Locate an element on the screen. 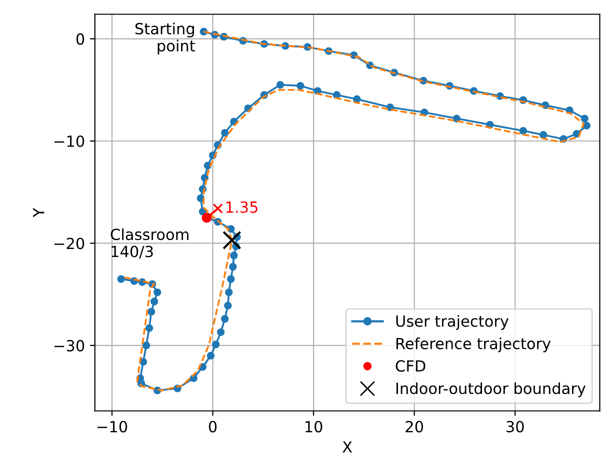  y-tick-label: 0 is located at coordinates (80, 39).